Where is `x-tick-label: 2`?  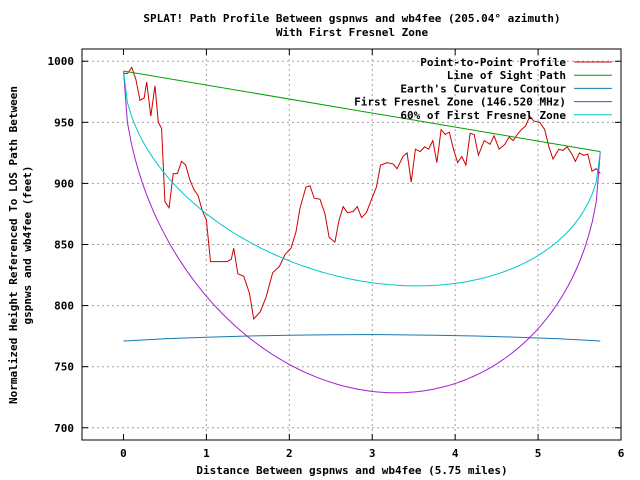
x-tick-label: 2 is located at coordinates (289, 453).